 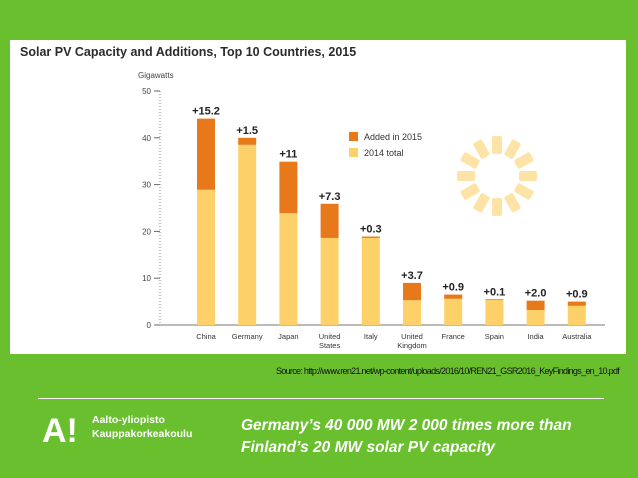 What do you see at coordinates (497, 176) in the screenshot?
I see `sun-icon` at bounding box center [497, 176].